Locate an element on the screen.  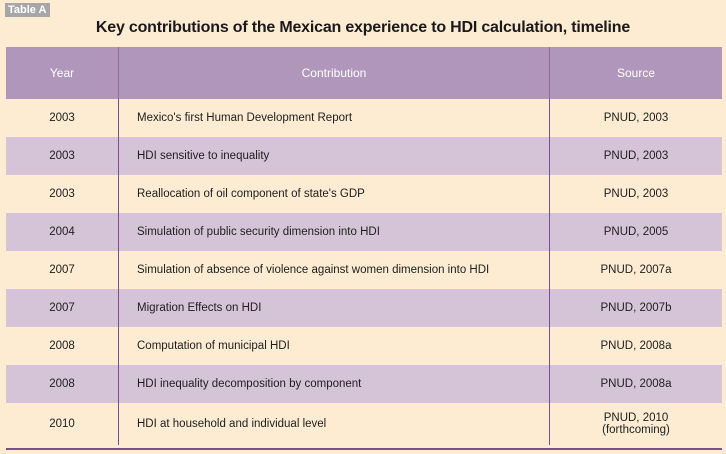
source-note: (forthcoming) is located at coordinates (636, 430).